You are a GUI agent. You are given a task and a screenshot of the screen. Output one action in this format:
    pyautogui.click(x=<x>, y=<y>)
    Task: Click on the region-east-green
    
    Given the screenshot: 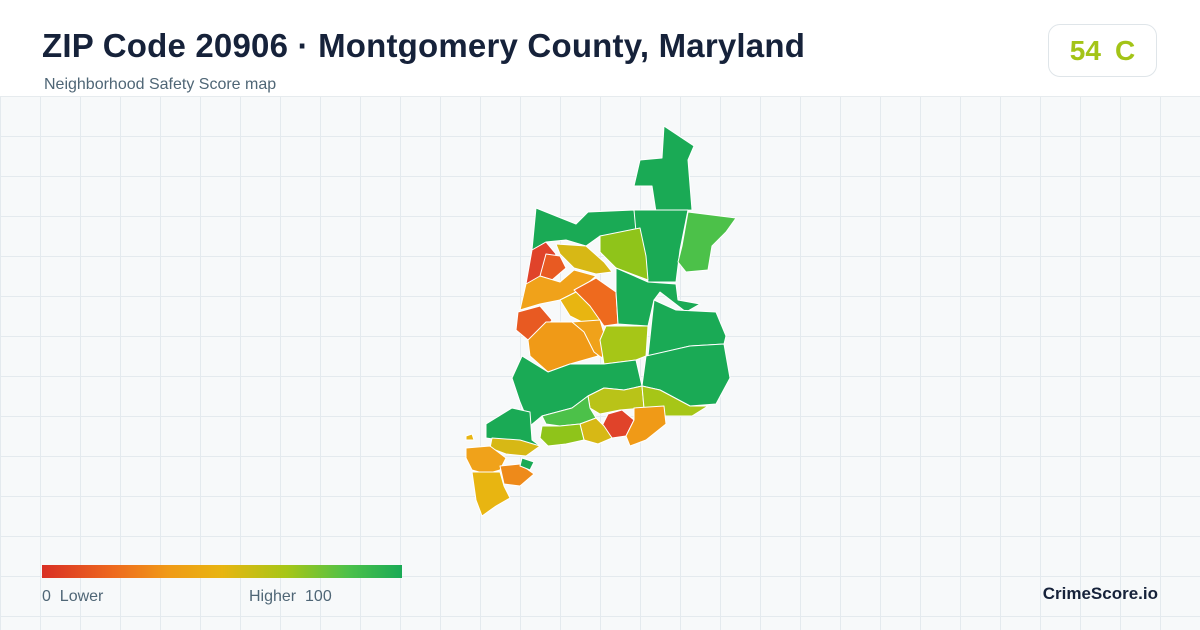 What is the action you would take?
    pyautogui.click(x=658, y=297)
    